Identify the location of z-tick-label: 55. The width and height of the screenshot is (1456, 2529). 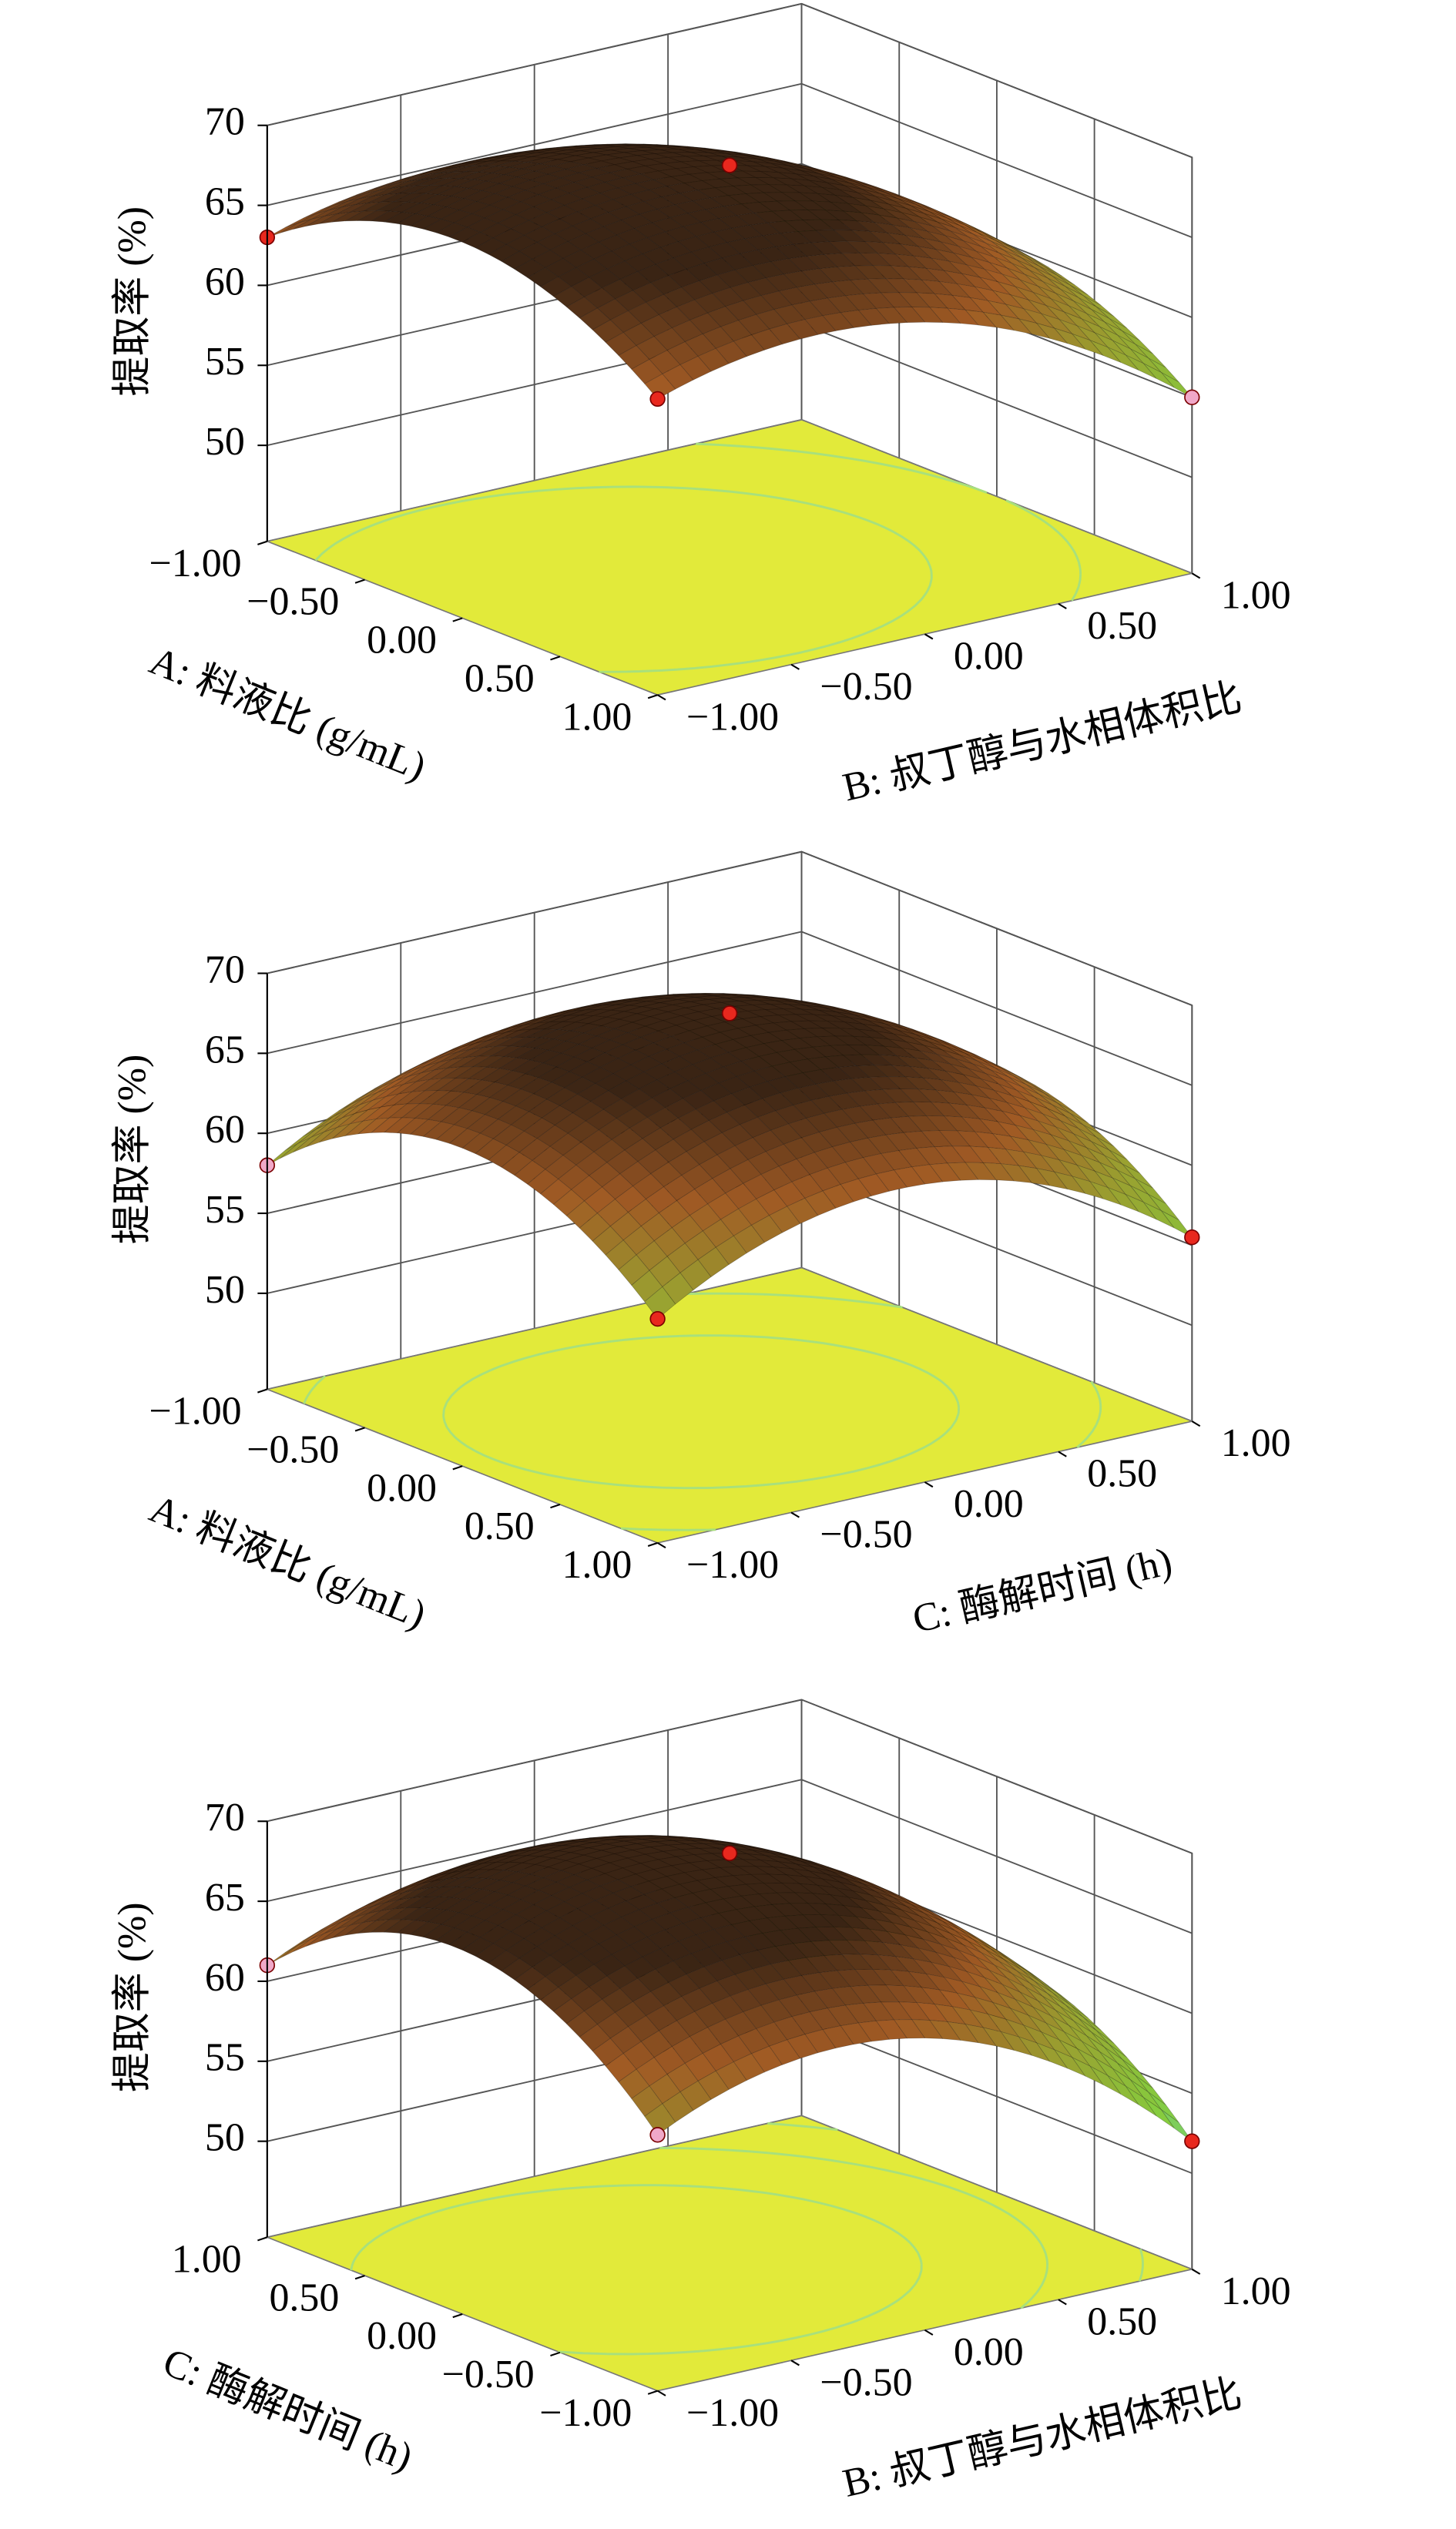
(225, 2058).